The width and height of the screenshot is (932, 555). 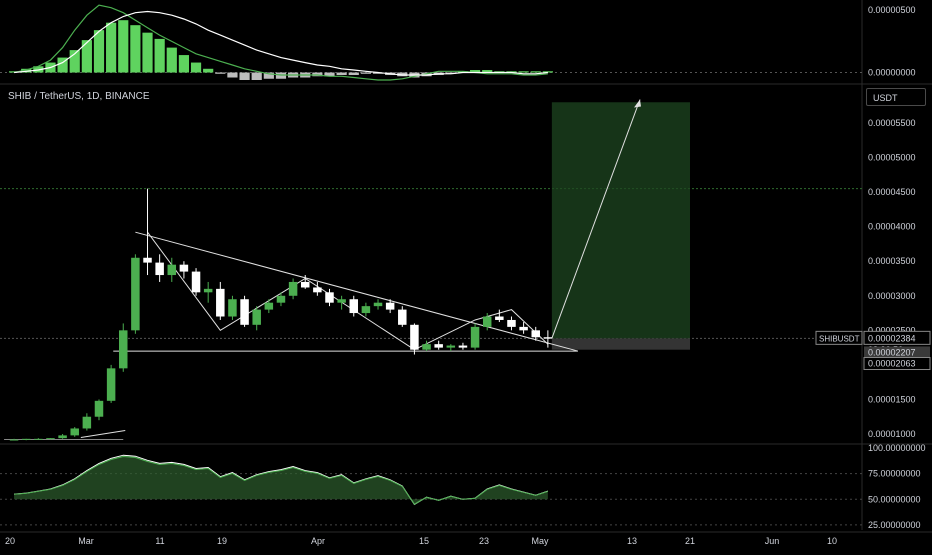 What do you see at coordinates (832, 541) in the screenshot?
I see `x-axis-label: 10` at bounding box center [832, 541].